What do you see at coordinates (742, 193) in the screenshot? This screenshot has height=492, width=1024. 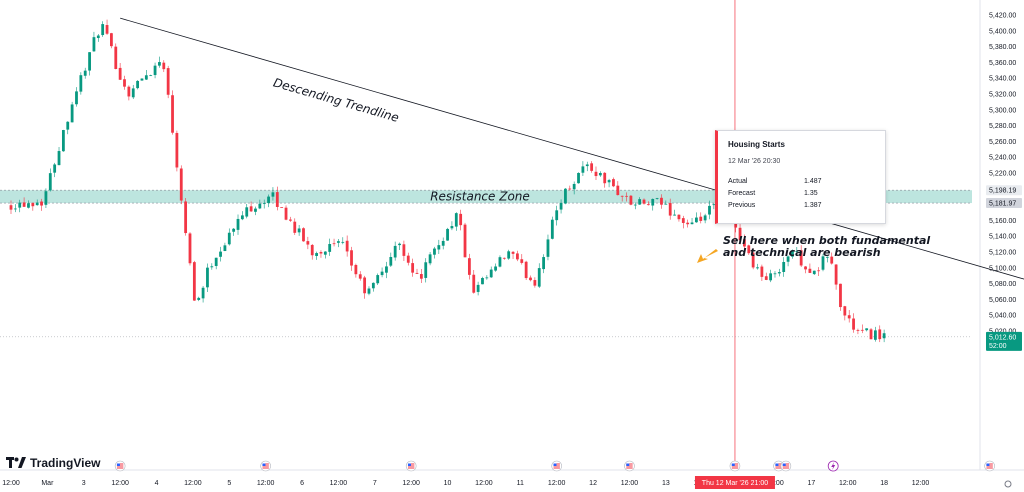 I see `news-row-label: Forecast` at bounding box center [742, 193].